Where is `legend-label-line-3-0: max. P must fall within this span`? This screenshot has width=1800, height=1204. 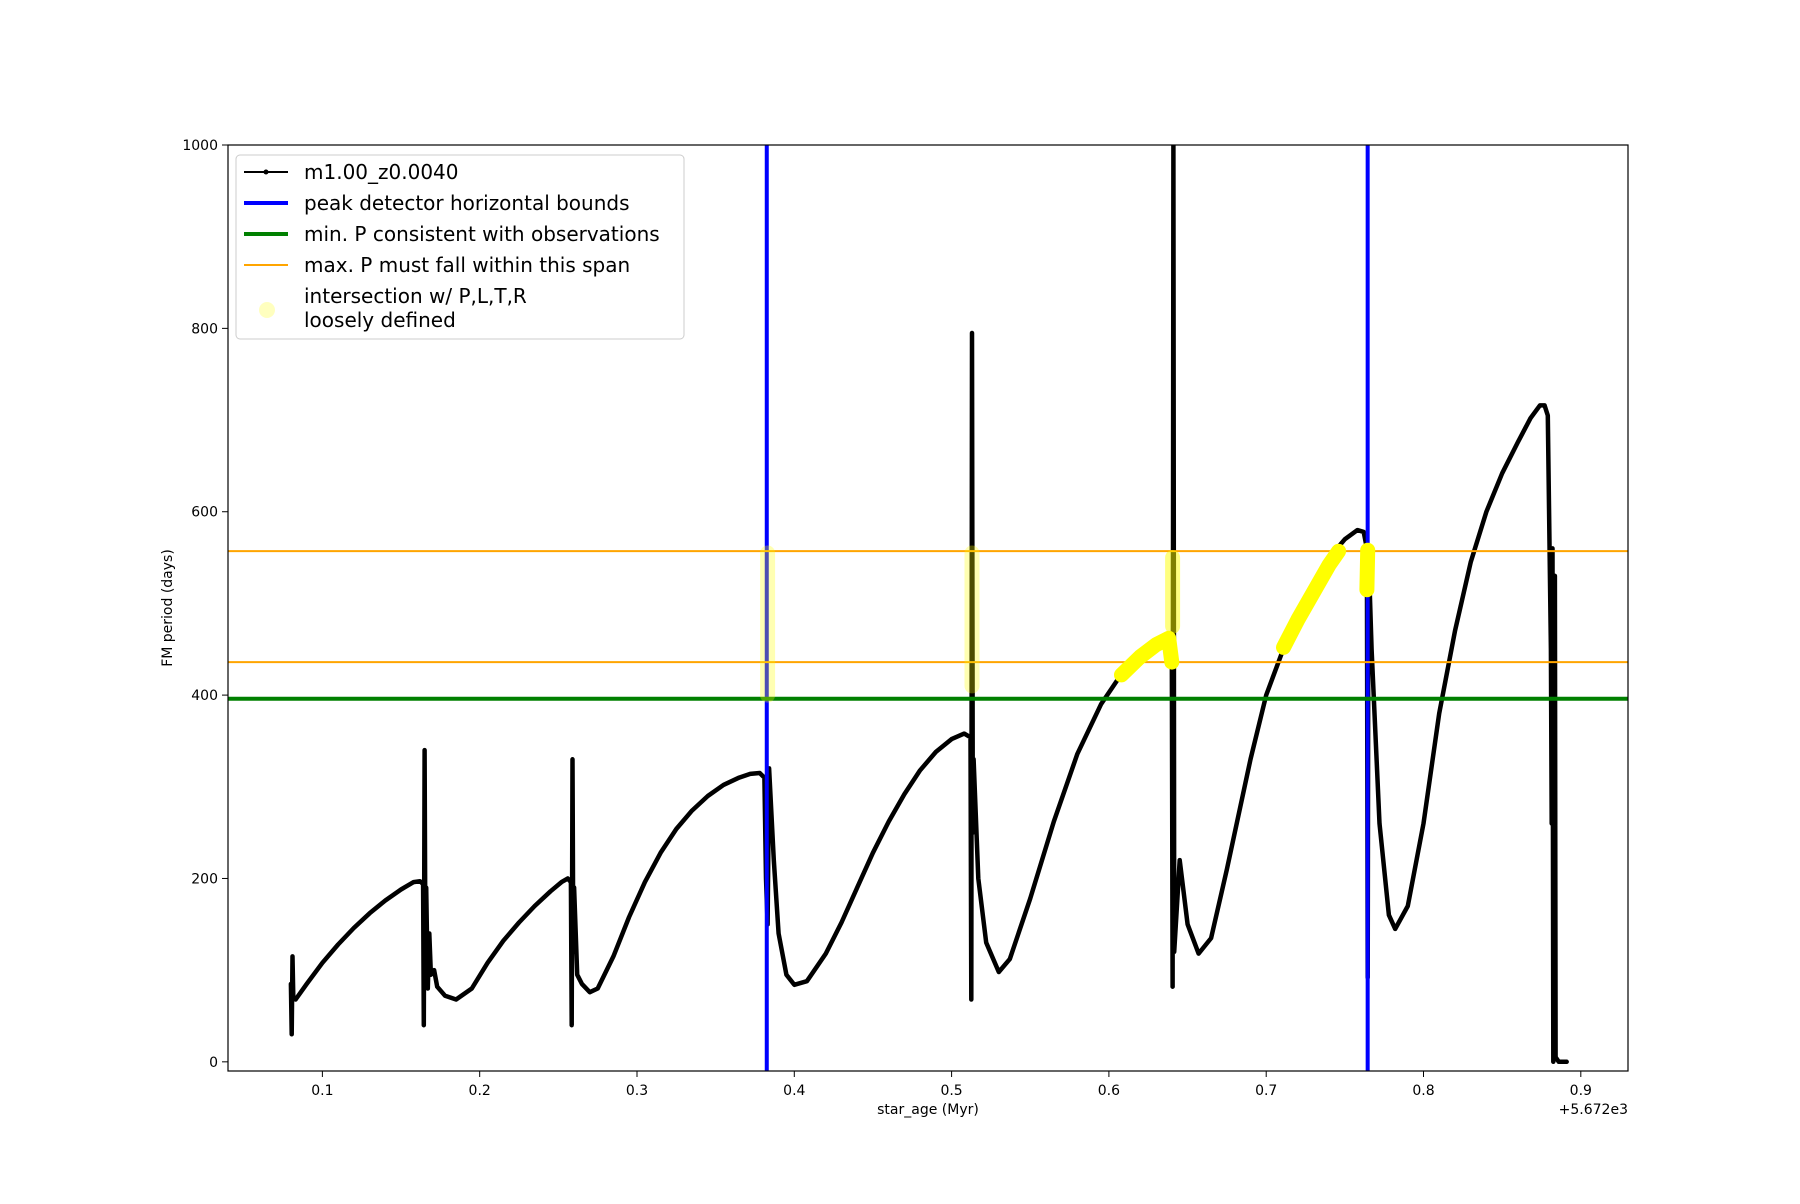
legend-label-line-3-0: max. P must fall within this span is located at coordinates (467, 265).